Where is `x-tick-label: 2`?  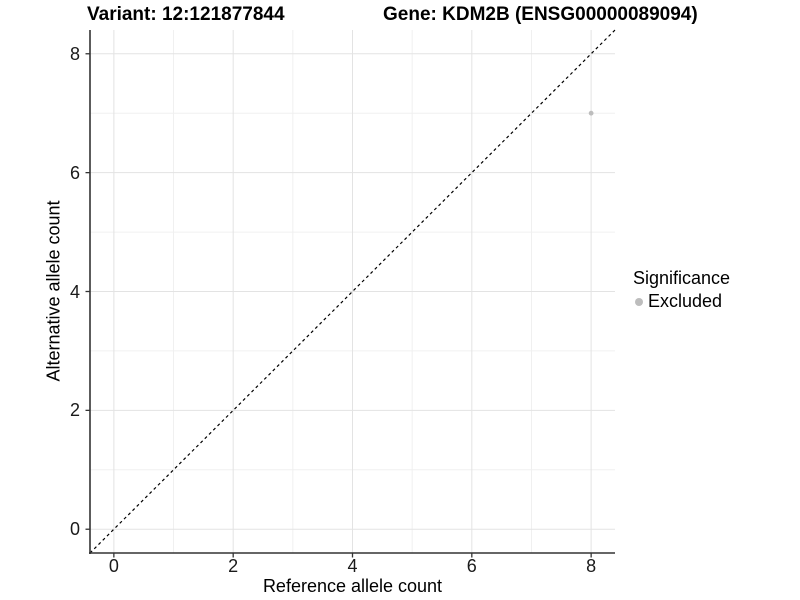 x-tick-label: 2 is located at coordinates (233, 566).